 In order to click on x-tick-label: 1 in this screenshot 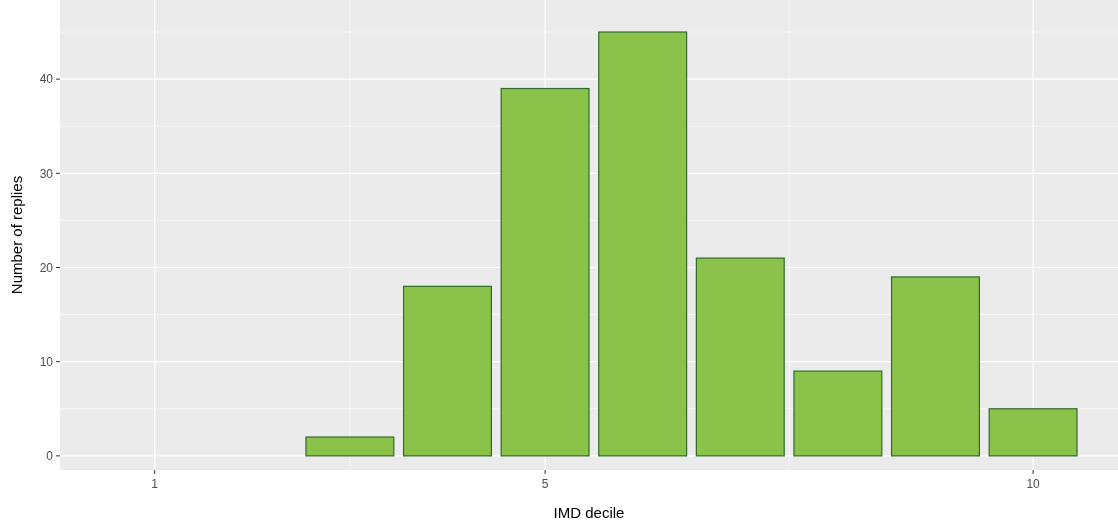, I will do `click(155, 484)`.